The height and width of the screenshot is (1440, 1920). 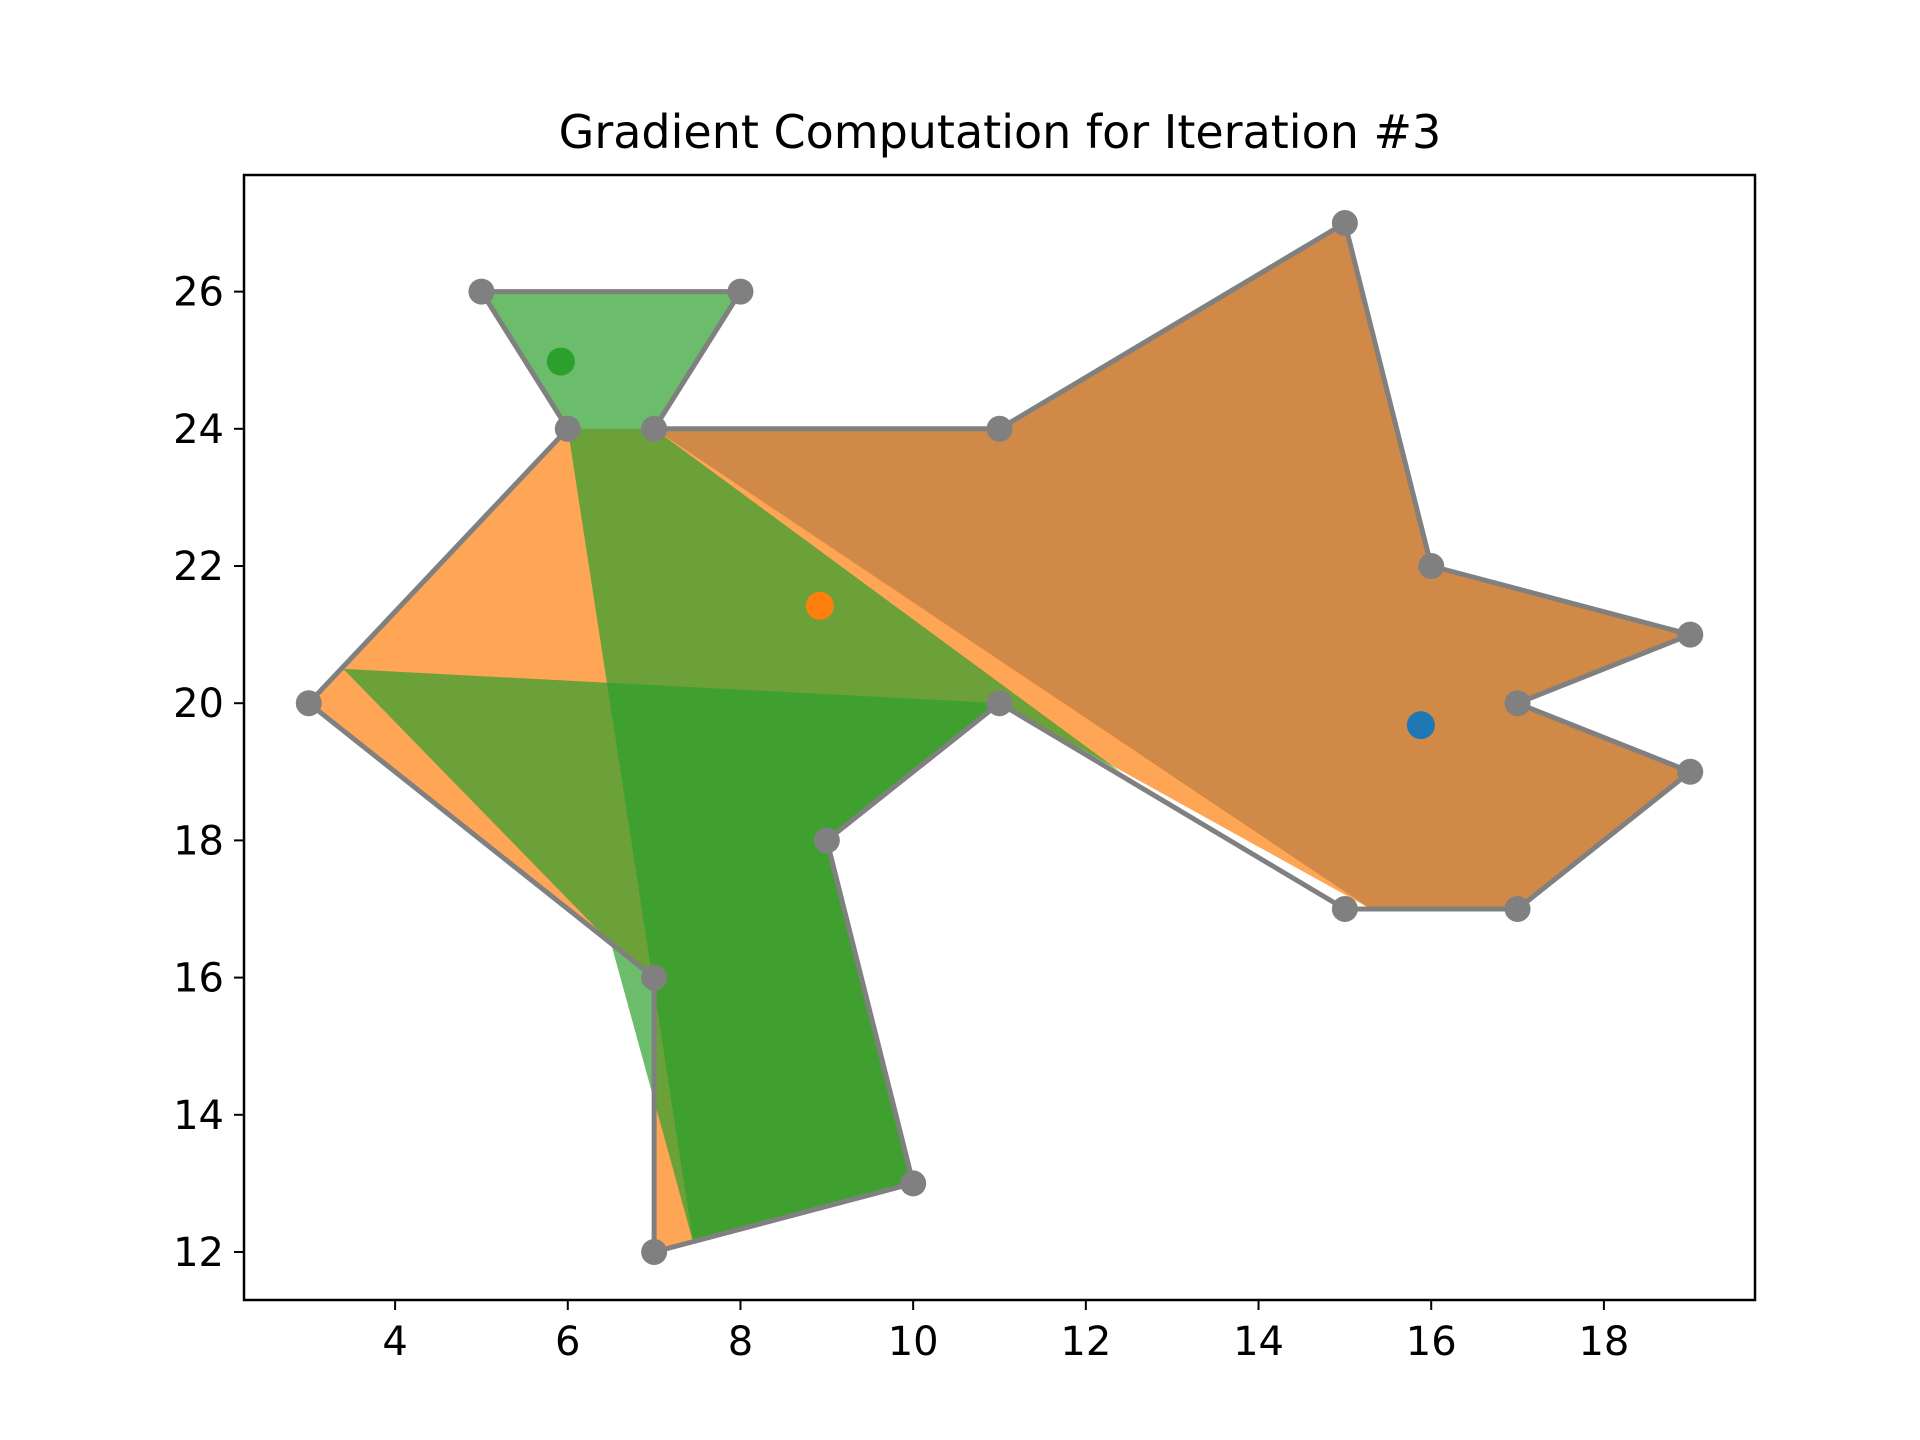 I want to click on y-tick-label: 20, so click(x=198, y=704).